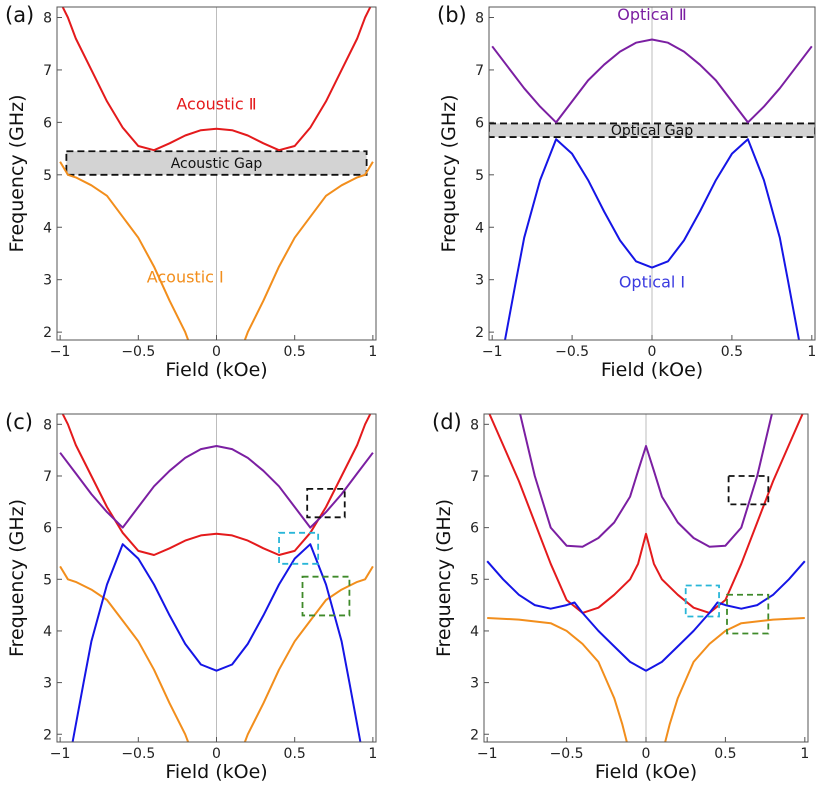  I want to click on panel-label: (d), so click(447, 422).